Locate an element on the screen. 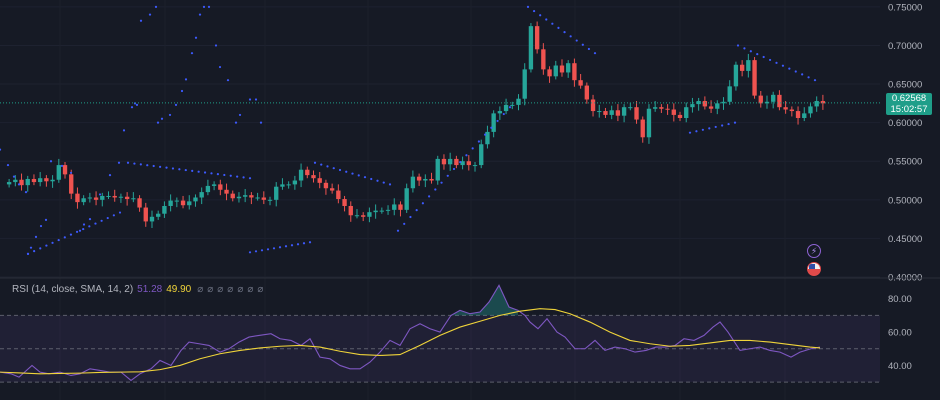 The image size is (940, 400). rsi-value: 51.28 is located at coordinates (150, 289).